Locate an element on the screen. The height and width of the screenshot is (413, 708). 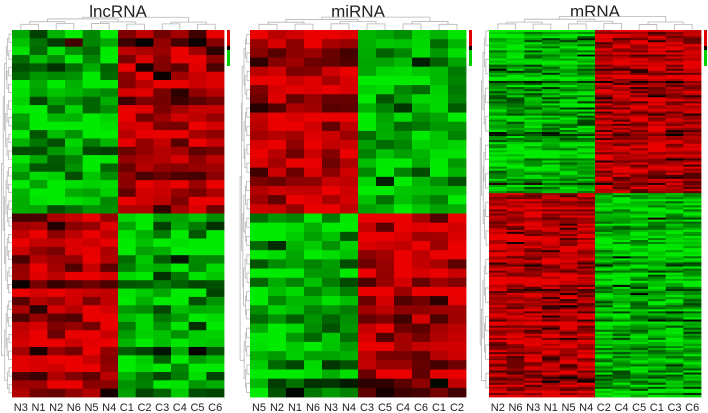
row-dendrogram-branch is located at coordinates (10, 172).